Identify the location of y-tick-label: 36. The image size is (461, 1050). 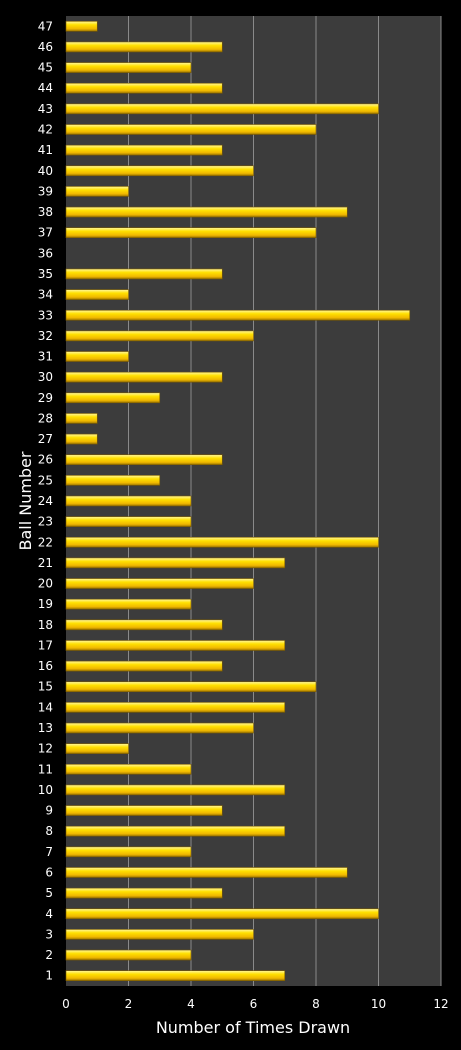
(45, 253).